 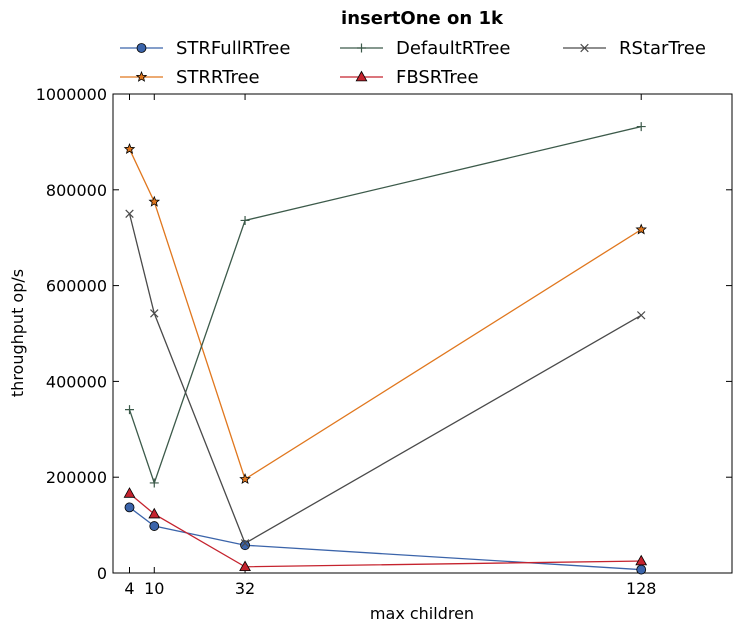 I want to click on legend-item-strfullrtree: STRFullRTree, so click(x=205, y=48).